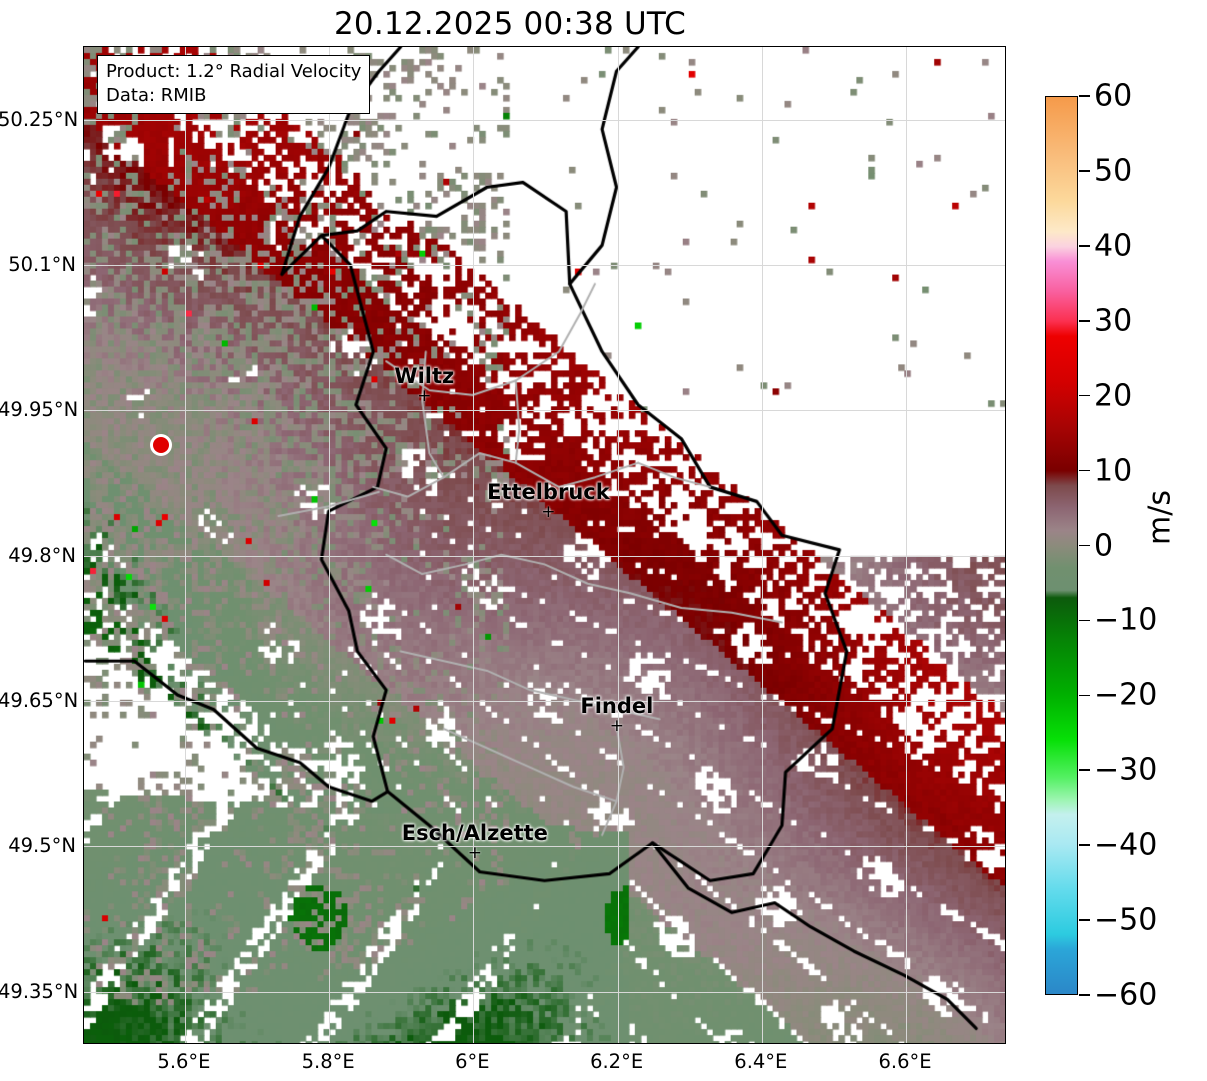 The height and width of the screenshot is (1081, 1207). What do you see at coordinates (1160, 517) in the screenshot?
I see `colorbar-unit-label: m/s` at bounding box center [1160, 517].